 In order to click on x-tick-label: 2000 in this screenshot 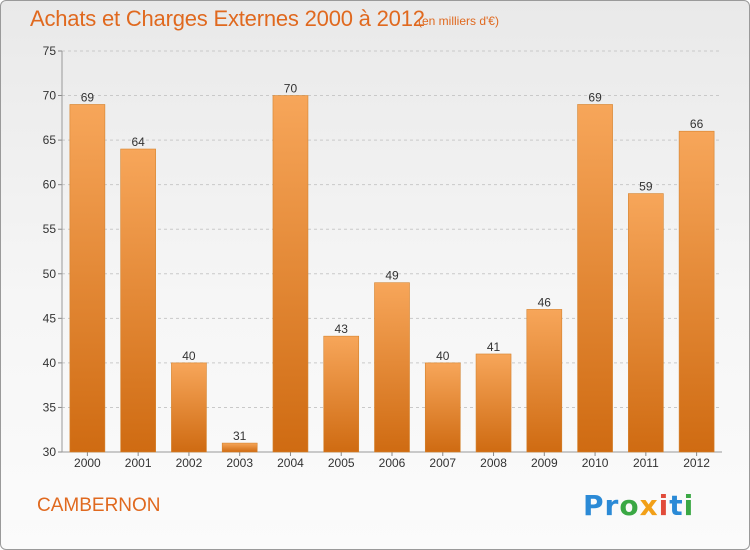, I will do `click(87, 463)`.